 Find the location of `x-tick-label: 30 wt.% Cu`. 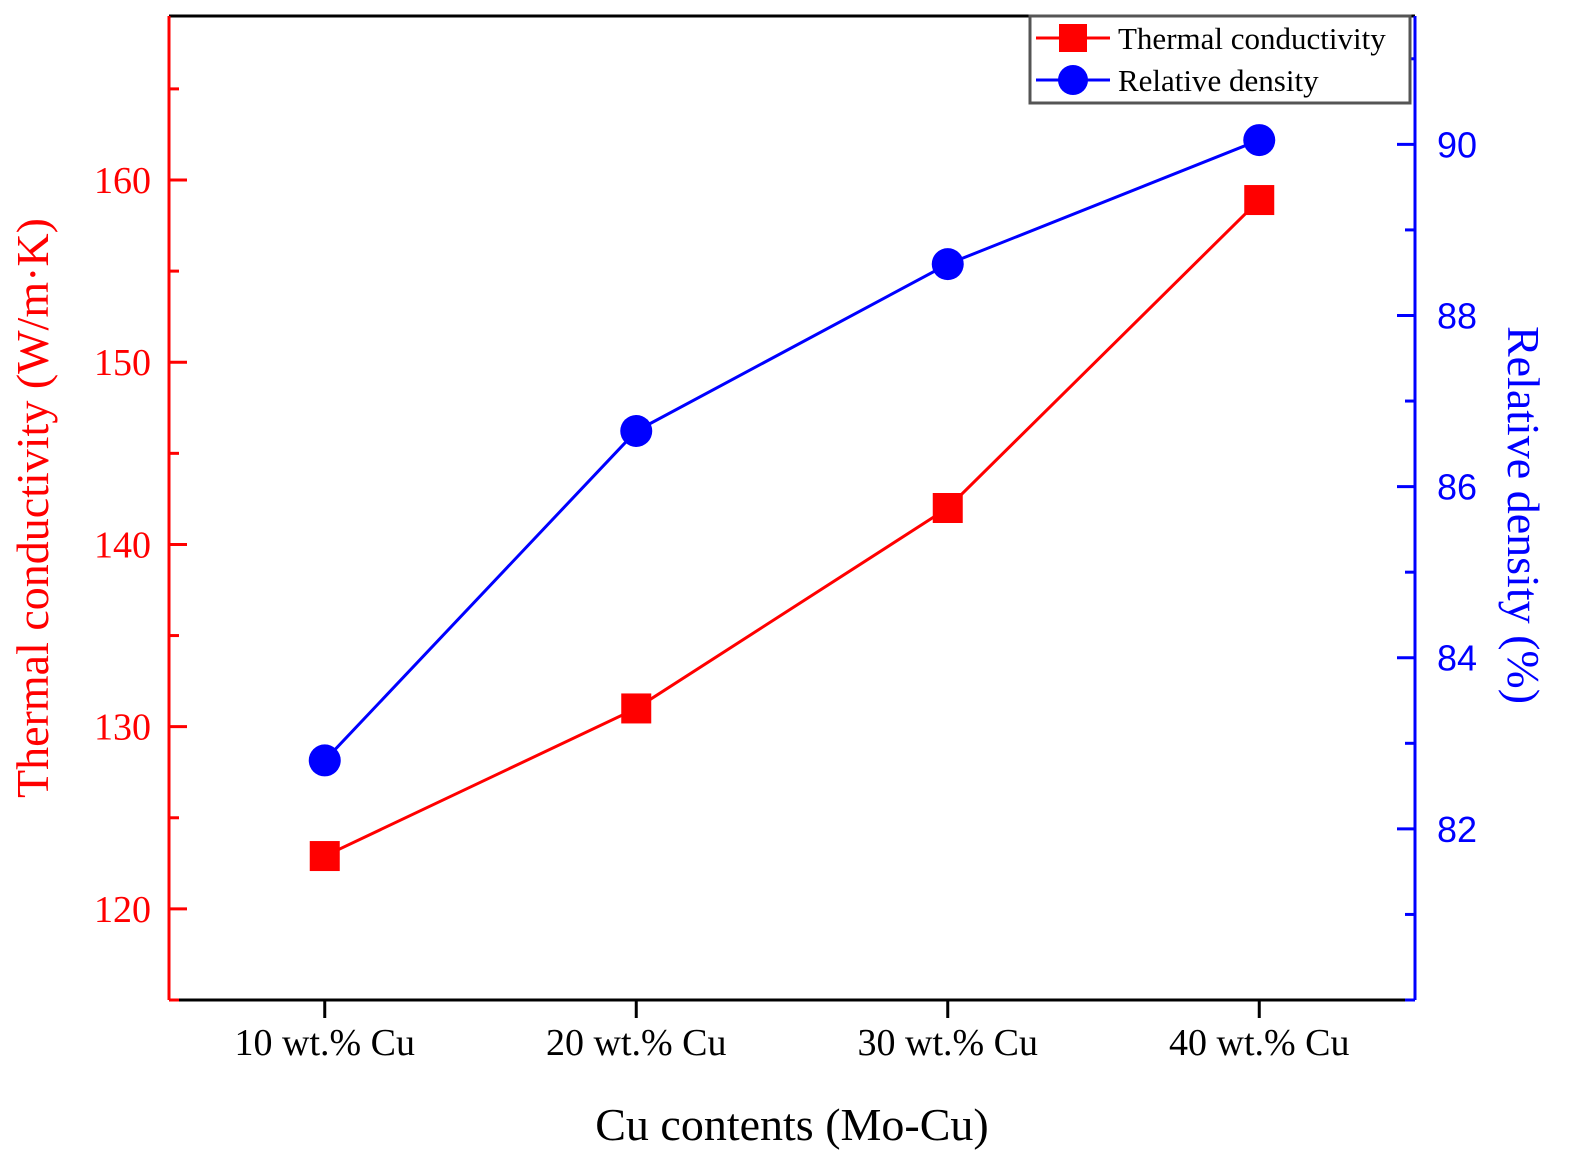

x-tick-label: 30 wt.% Cu is located at coordinates (948, 1043).